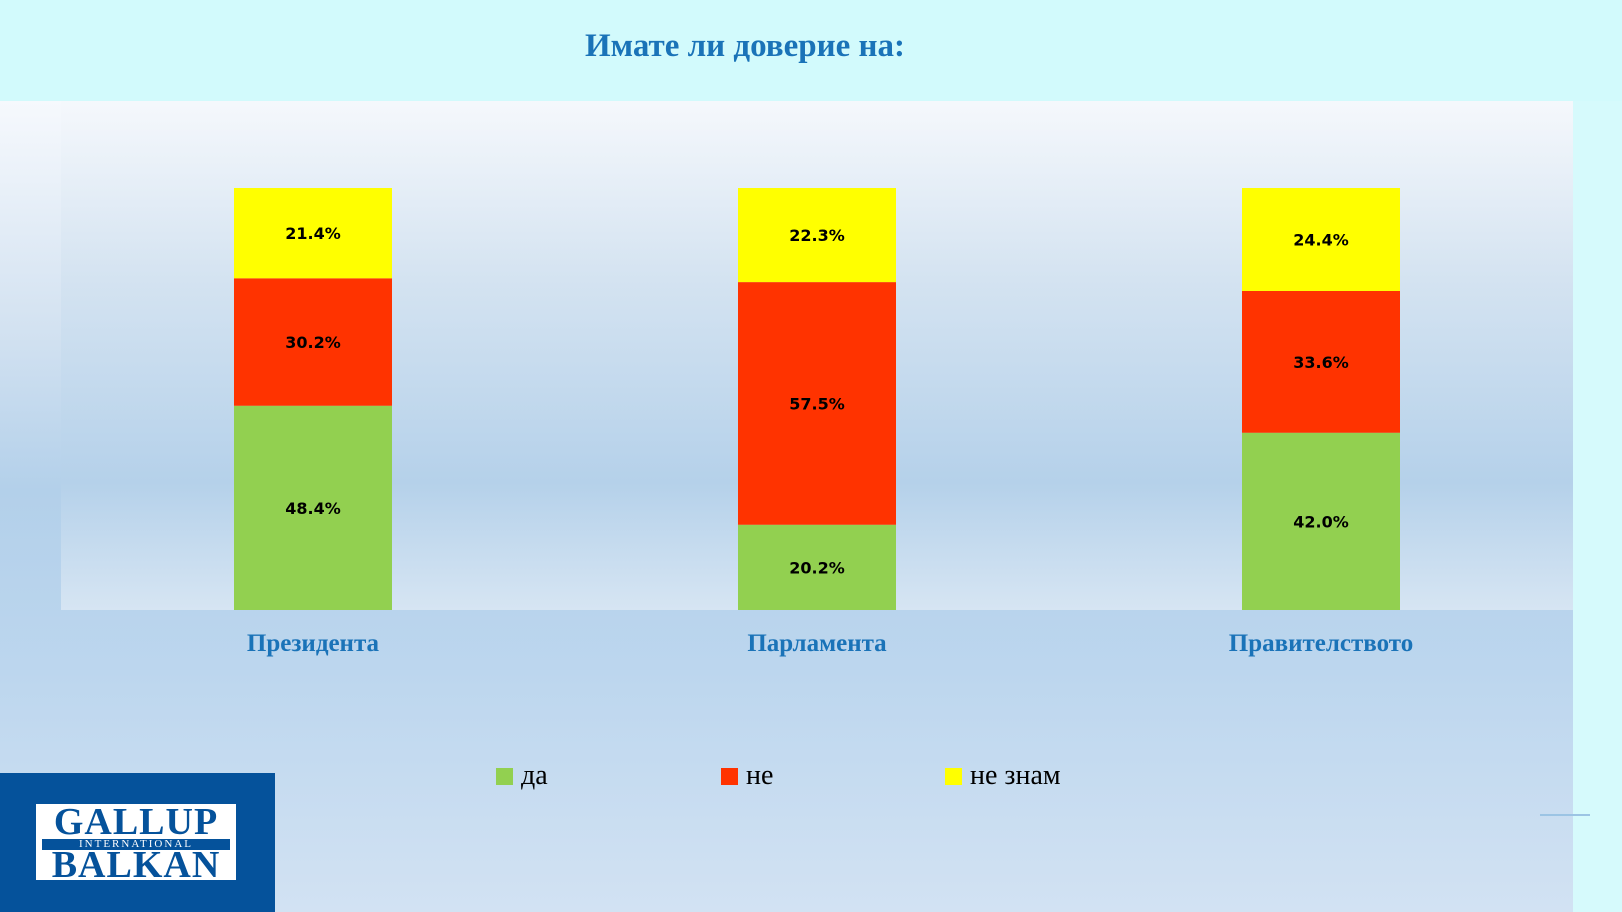 The height and width of the screenshot is (912, 1622). I want to click on data-label-dont-know-3: 24.4%, so click(1321, 239).